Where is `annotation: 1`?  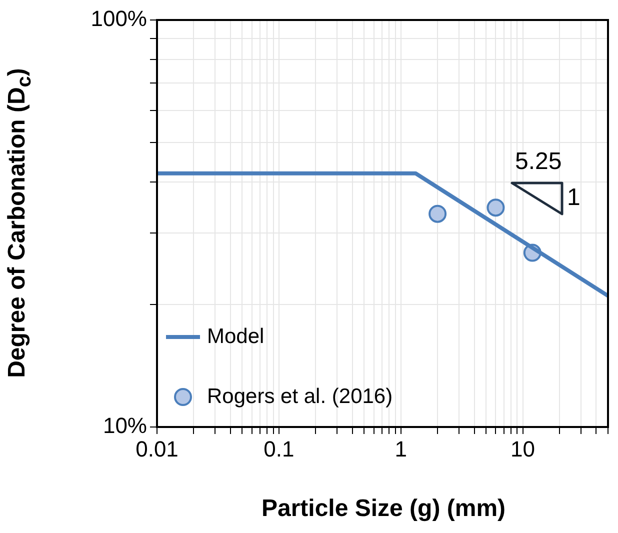
annotation: 1 is located at coordinates (573, 198).